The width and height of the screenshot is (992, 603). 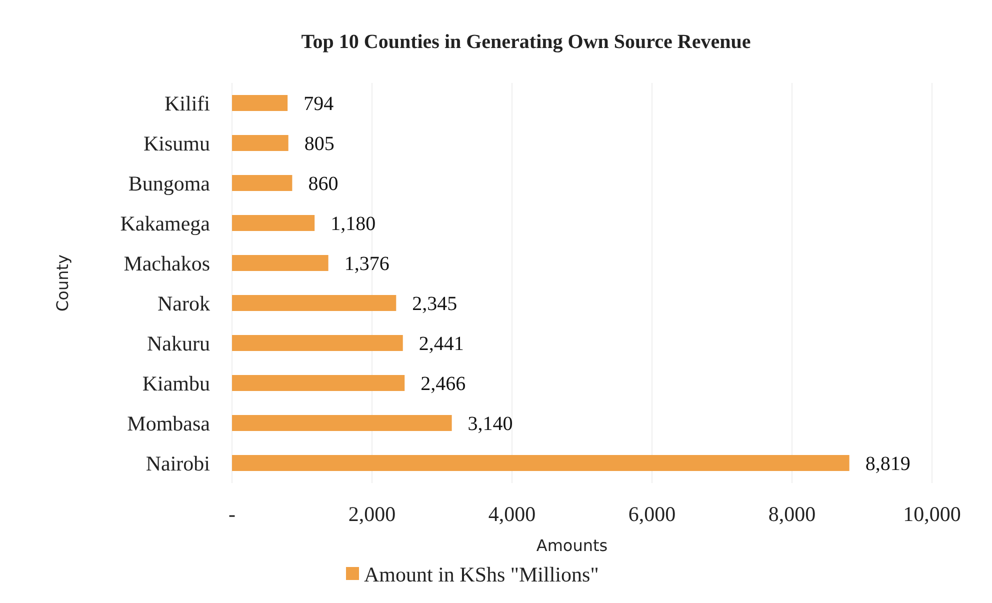 What do you see at coordinates (887, 464) in the screenshot?
I see `data-label: 8,819` at bounding box center [887, 464].